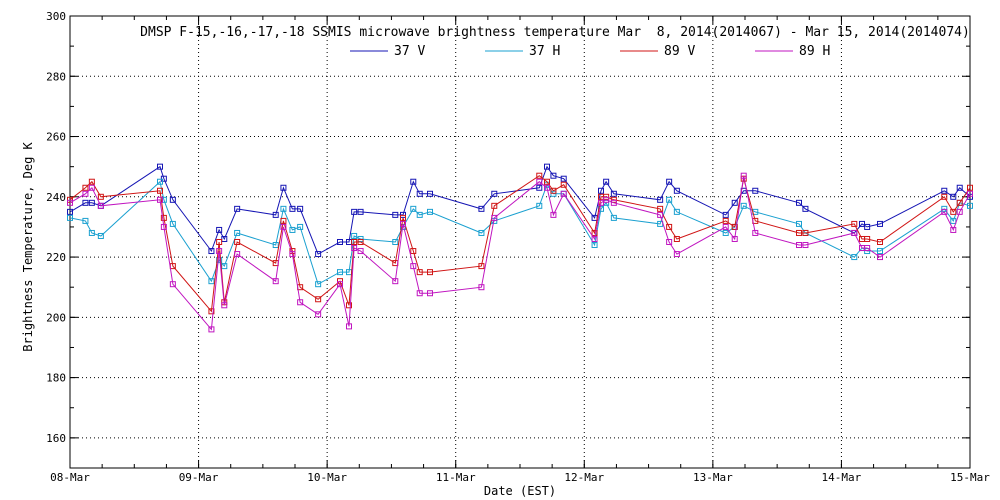 This screenshot has width=1000, height=500. I want to click on y-tick-label: 200, so click(56, 317).